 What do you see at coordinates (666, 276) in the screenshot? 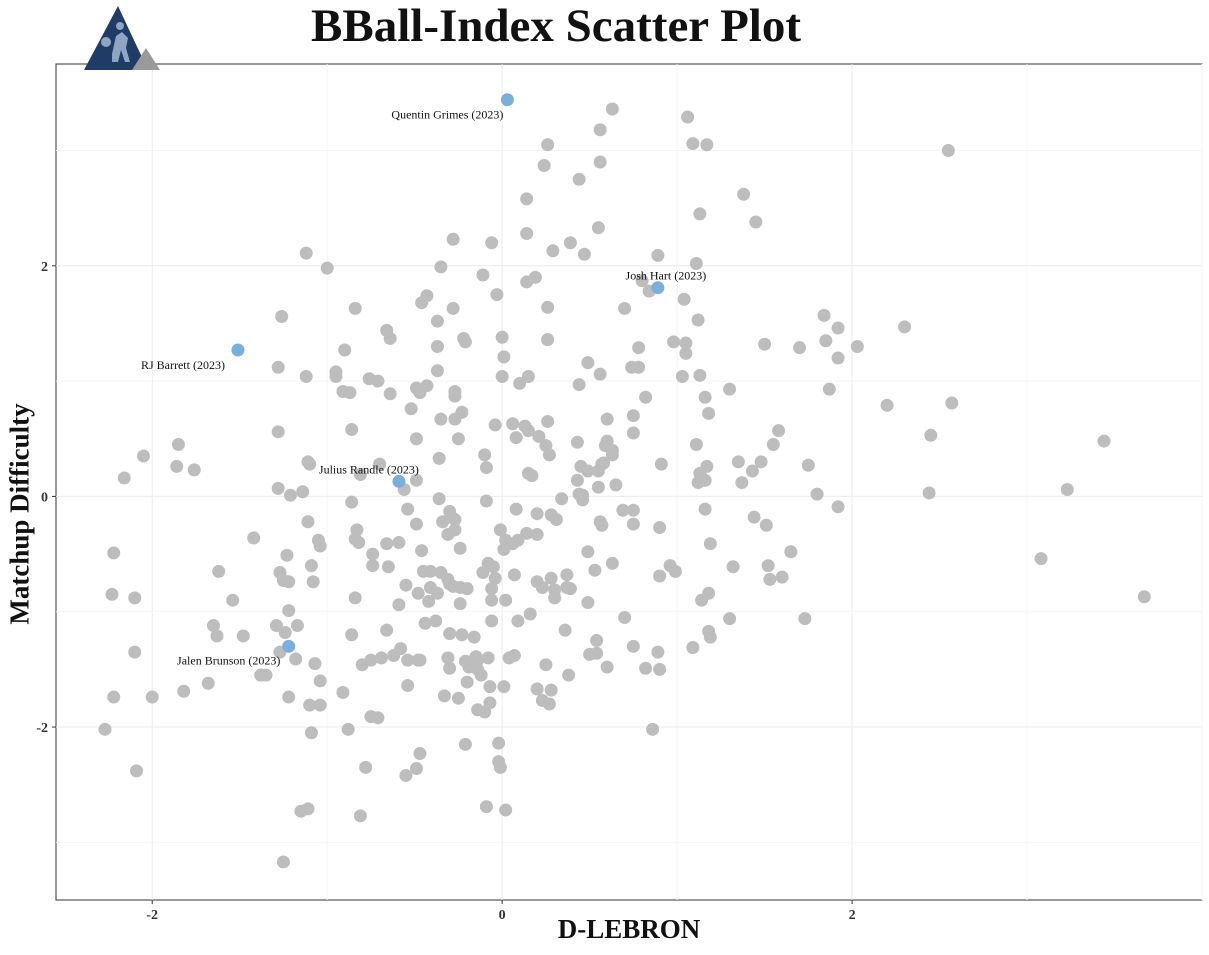
I see `point-label: Josh Hart (2023)` at bounding box center [666, 276].